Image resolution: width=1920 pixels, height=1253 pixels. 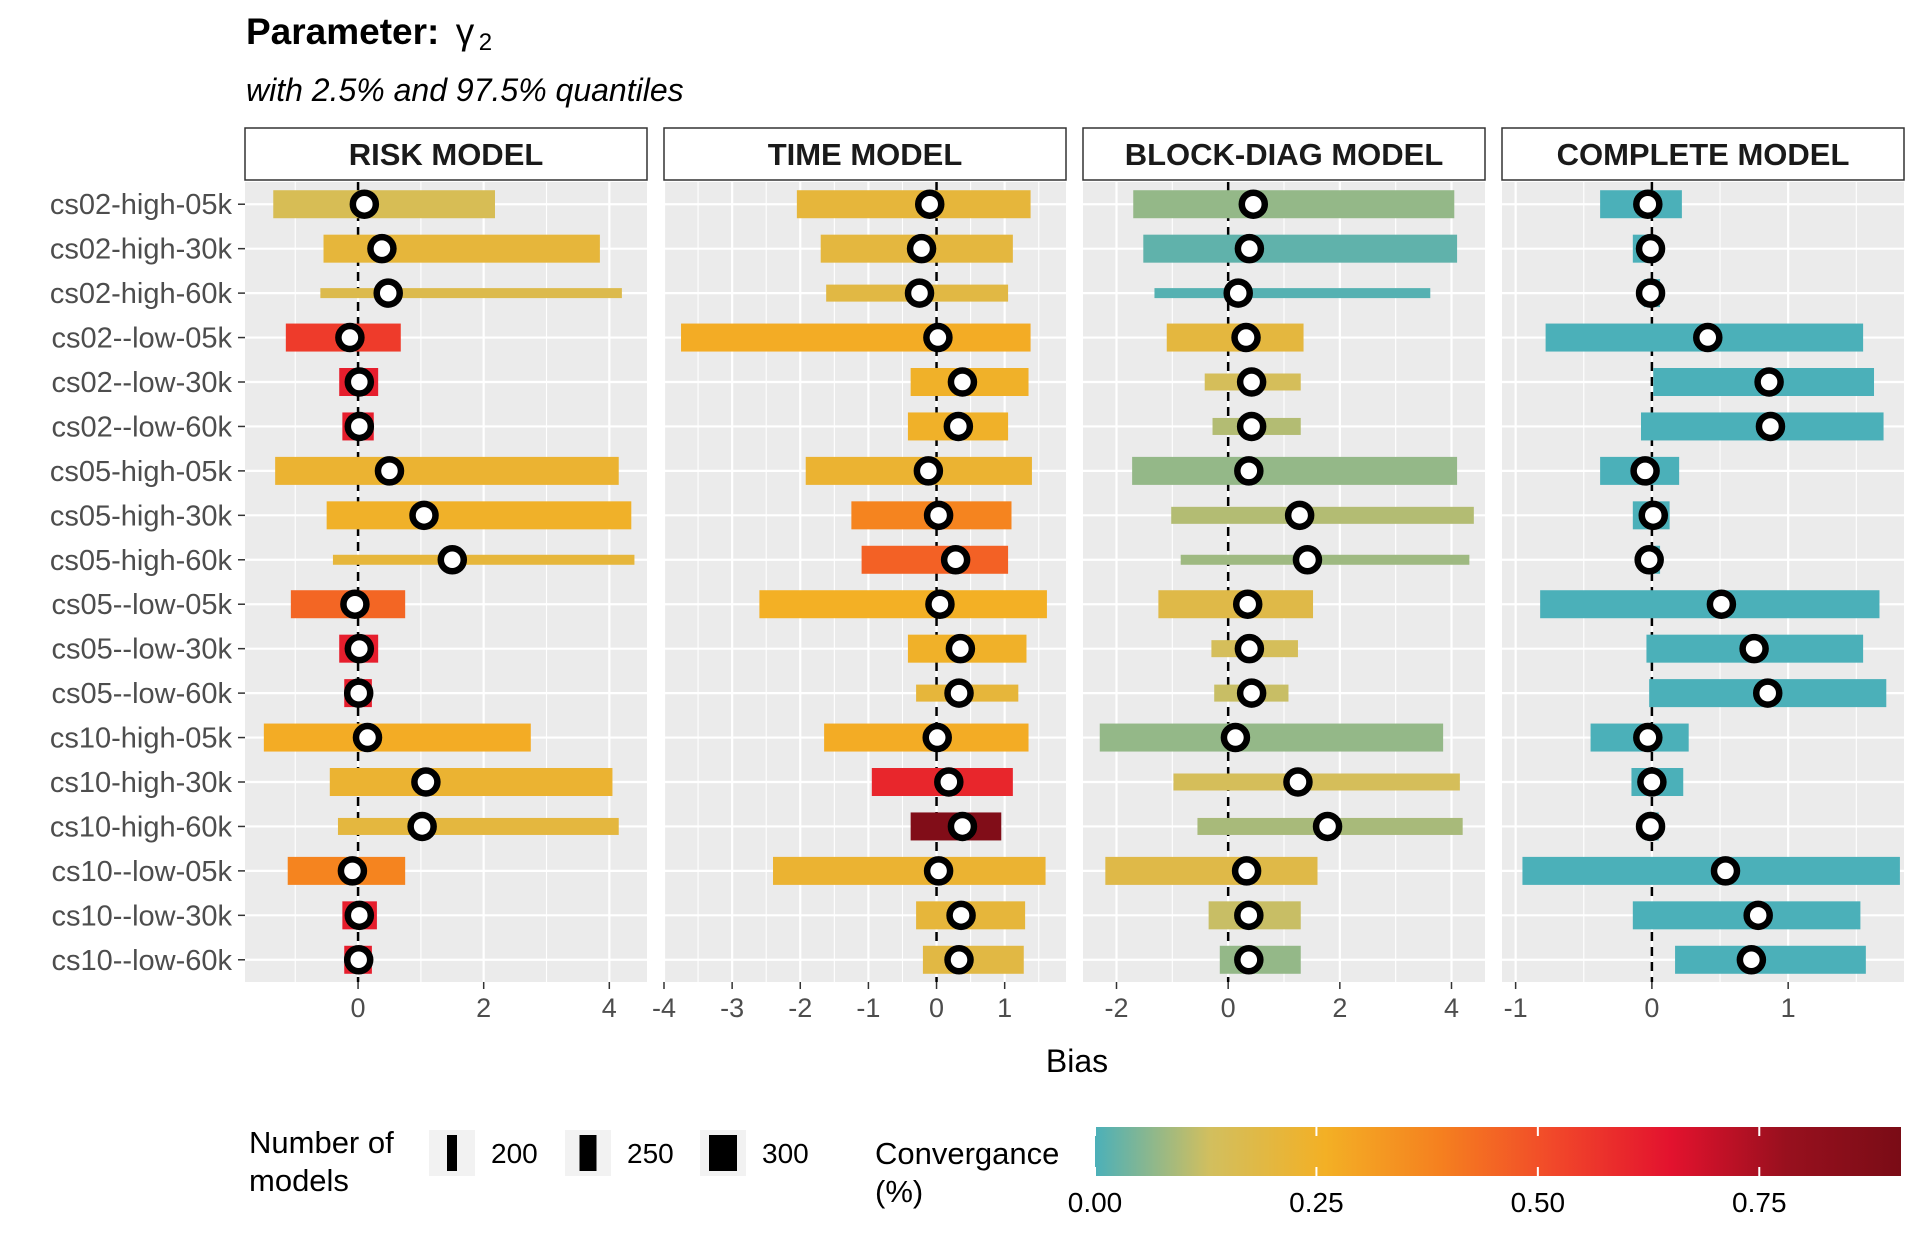 I want to click on title-param: γ, so click(x=465, y=31).